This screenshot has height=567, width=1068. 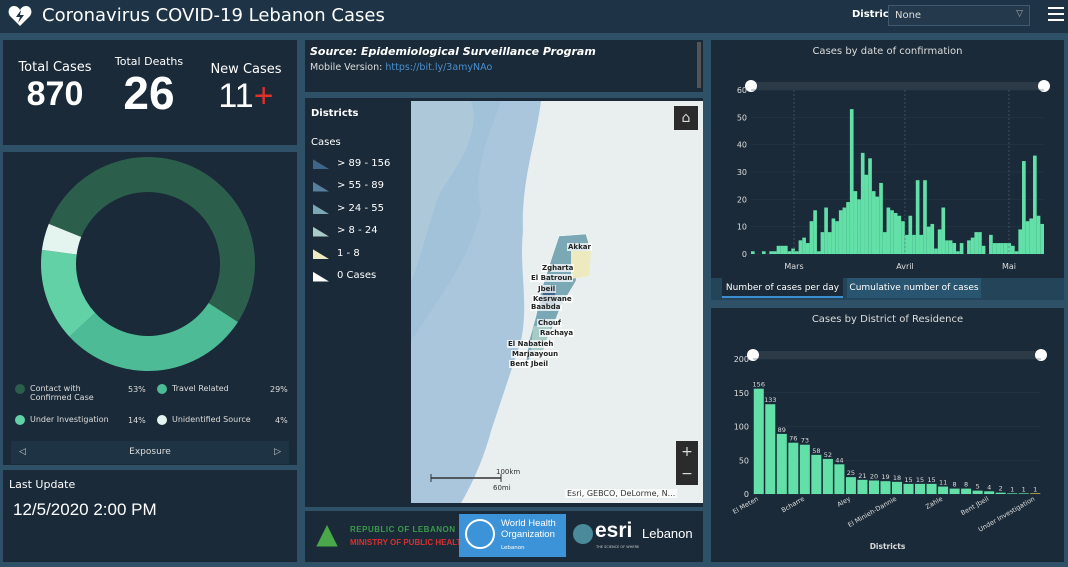 I want to click on next-arrow-icon: ▷, so click(x=277, y=452).